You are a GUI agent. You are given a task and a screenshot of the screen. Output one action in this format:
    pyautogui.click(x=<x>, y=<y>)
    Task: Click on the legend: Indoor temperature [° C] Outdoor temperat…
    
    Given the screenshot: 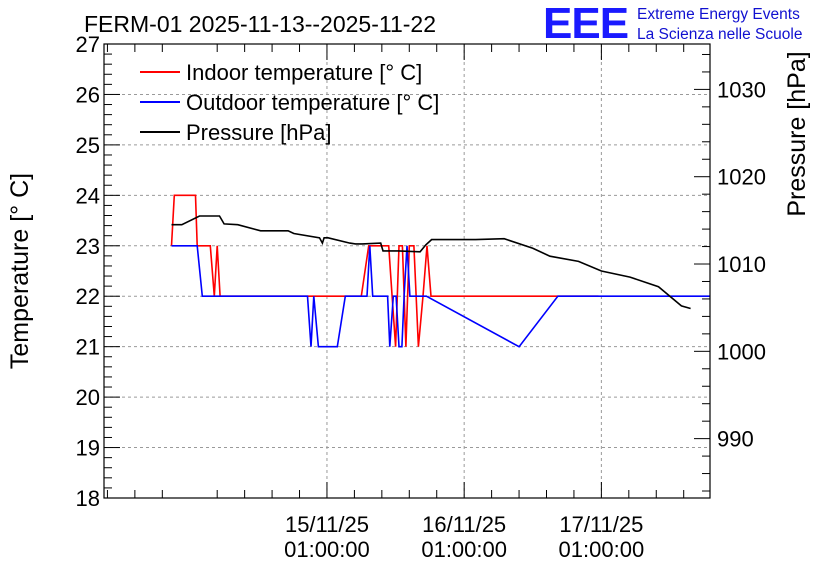 What is the action you would take?
    pyautogui.click(x=289, y=102)
    